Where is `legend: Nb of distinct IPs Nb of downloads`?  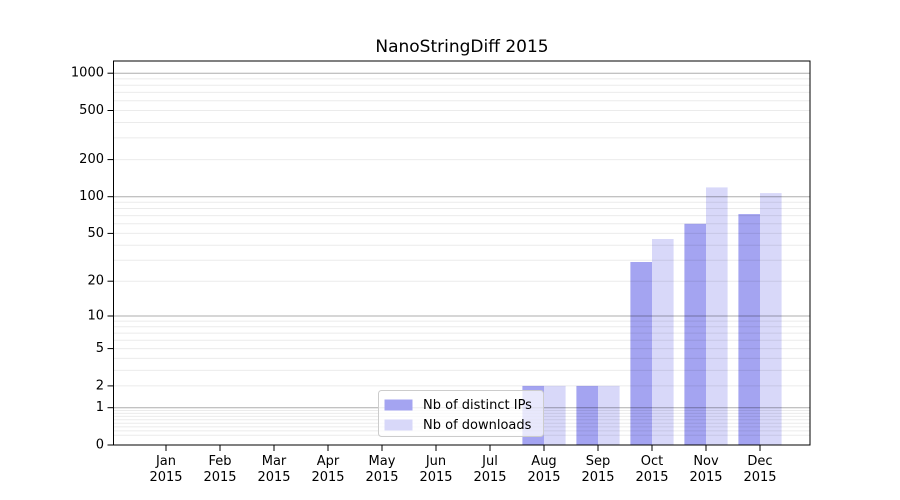
legend: Nb of distinct IPs Nb of downloads is located at coordinates (461, 413).